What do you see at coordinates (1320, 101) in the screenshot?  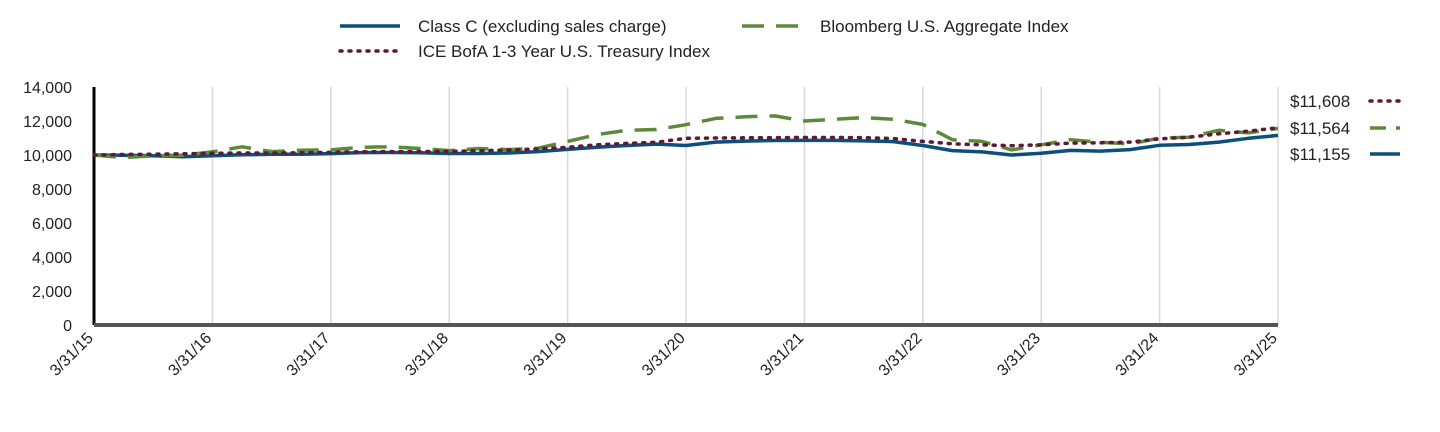 I see `end-value-label-2: $11,608` at bounding box center [1320, 101].